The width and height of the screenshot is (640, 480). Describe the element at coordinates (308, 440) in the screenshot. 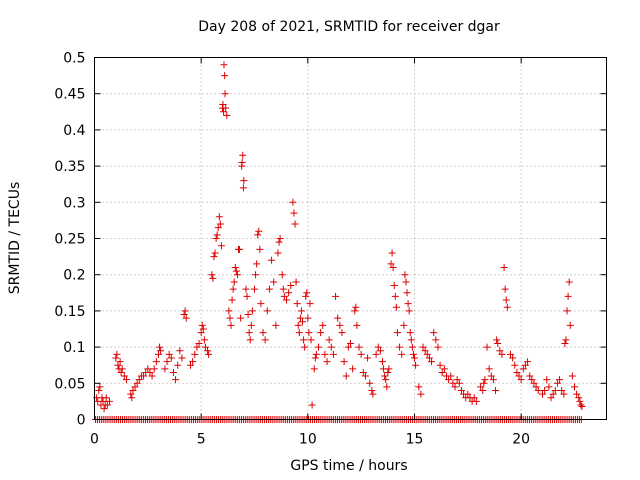

I see `x-tick-label: 10` at that location.